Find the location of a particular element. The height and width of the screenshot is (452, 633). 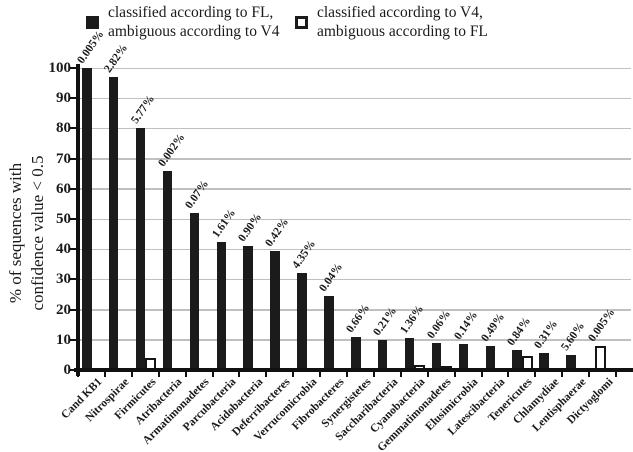

y-tick-label: 90 is located at coordinates (63, 98).